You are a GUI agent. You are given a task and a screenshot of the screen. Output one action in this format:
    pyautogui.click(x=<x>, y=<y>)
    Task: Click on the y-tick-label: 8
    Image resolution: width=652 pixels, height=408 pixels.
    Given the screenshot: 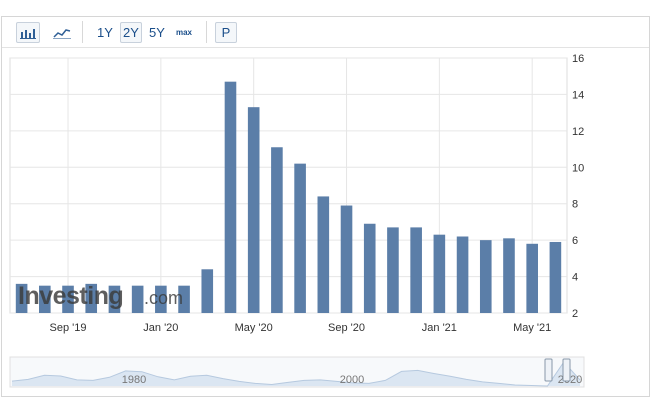 What is the action you would take?
    pyautogui.click(x=575, y=205)
    